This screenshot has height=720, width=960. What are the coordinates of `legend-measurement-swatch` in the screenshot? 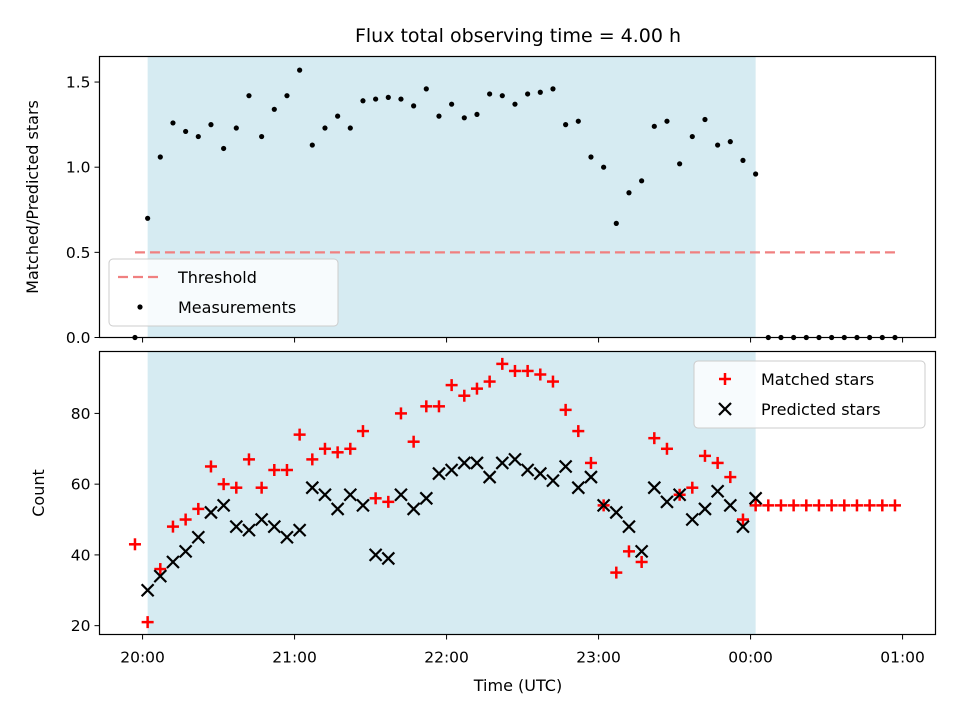 It's located at (140, 307).